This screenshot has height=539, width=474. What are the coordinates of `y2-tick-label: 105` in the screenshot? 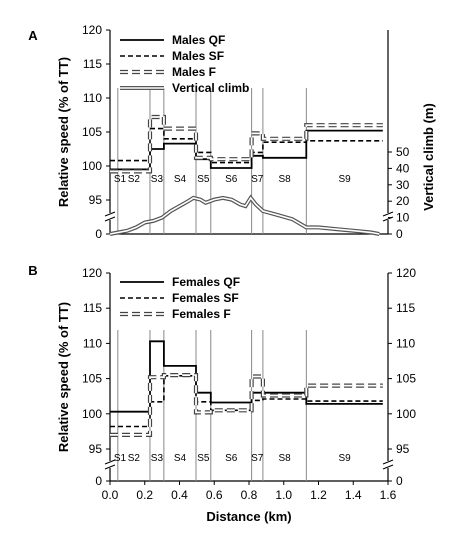 It's located at (406, 379).